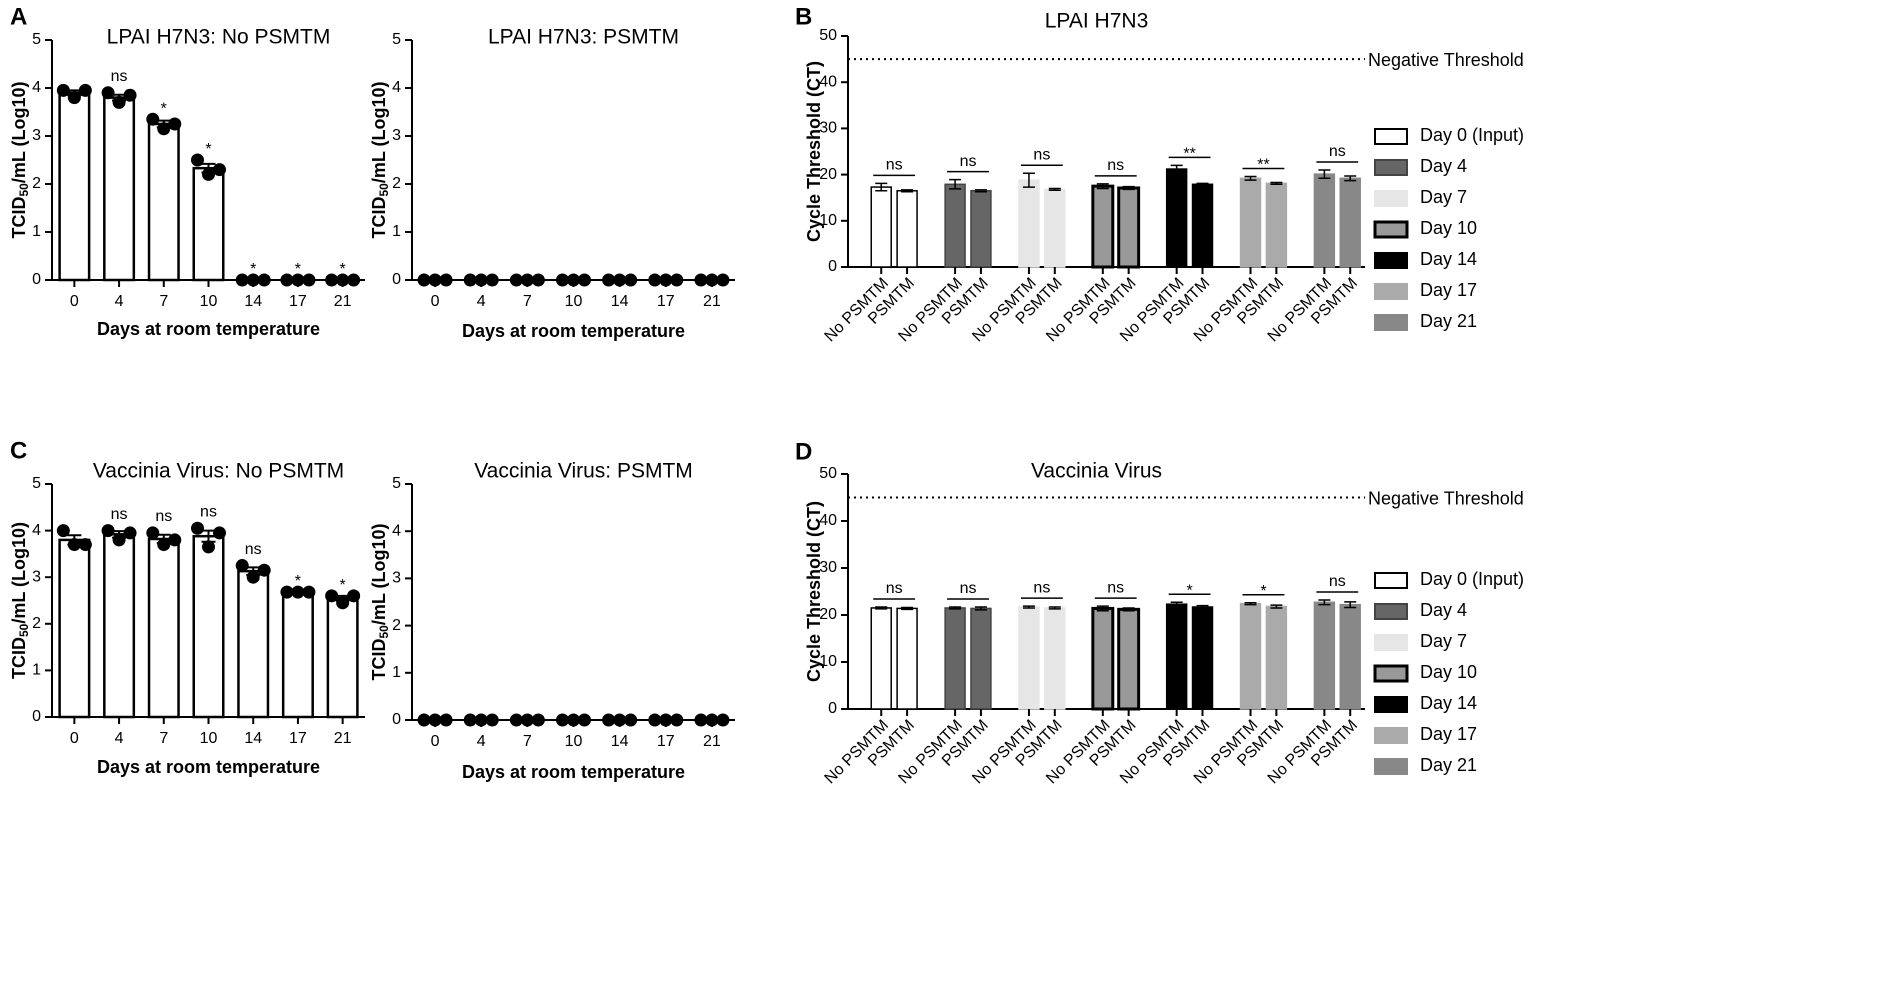 Image resolution: width=1902 pixels, height=984 pixels. What do you see at coordinates (1448, 290) in the screenshot?
I see `legend-label: Day 17` at bounding box center [1448, 290].